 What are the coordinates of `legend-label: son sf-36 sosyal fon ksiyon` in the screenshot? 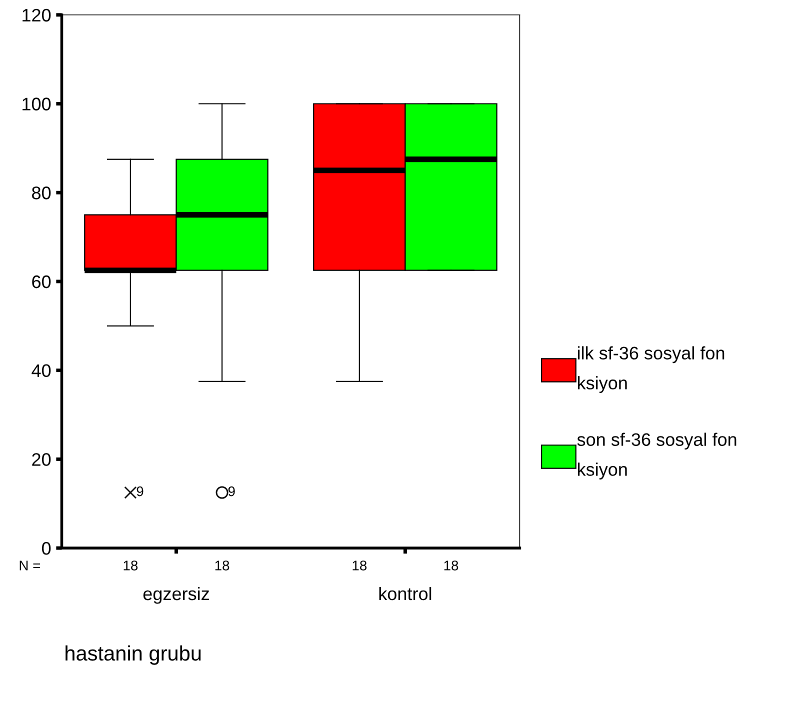 It's located at (656, 456).